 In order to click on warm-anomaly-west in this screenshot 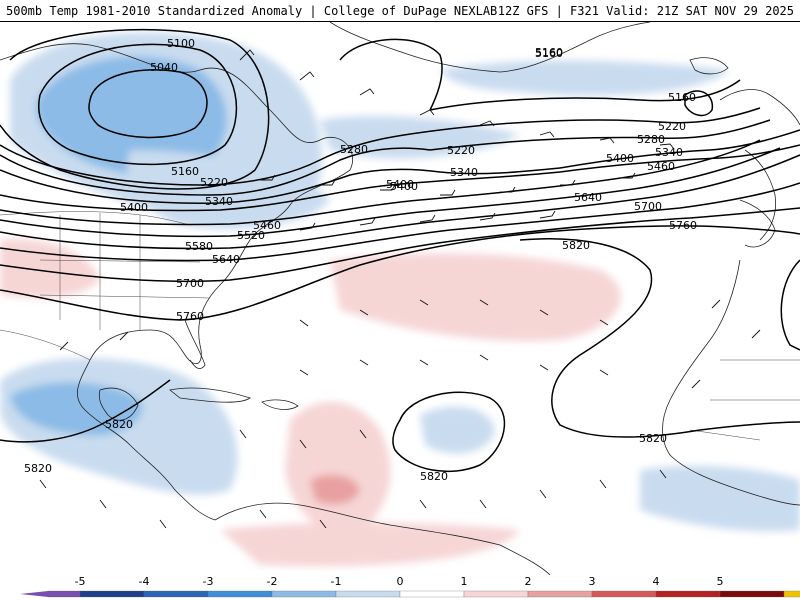, I will do `click(50, 268)`.